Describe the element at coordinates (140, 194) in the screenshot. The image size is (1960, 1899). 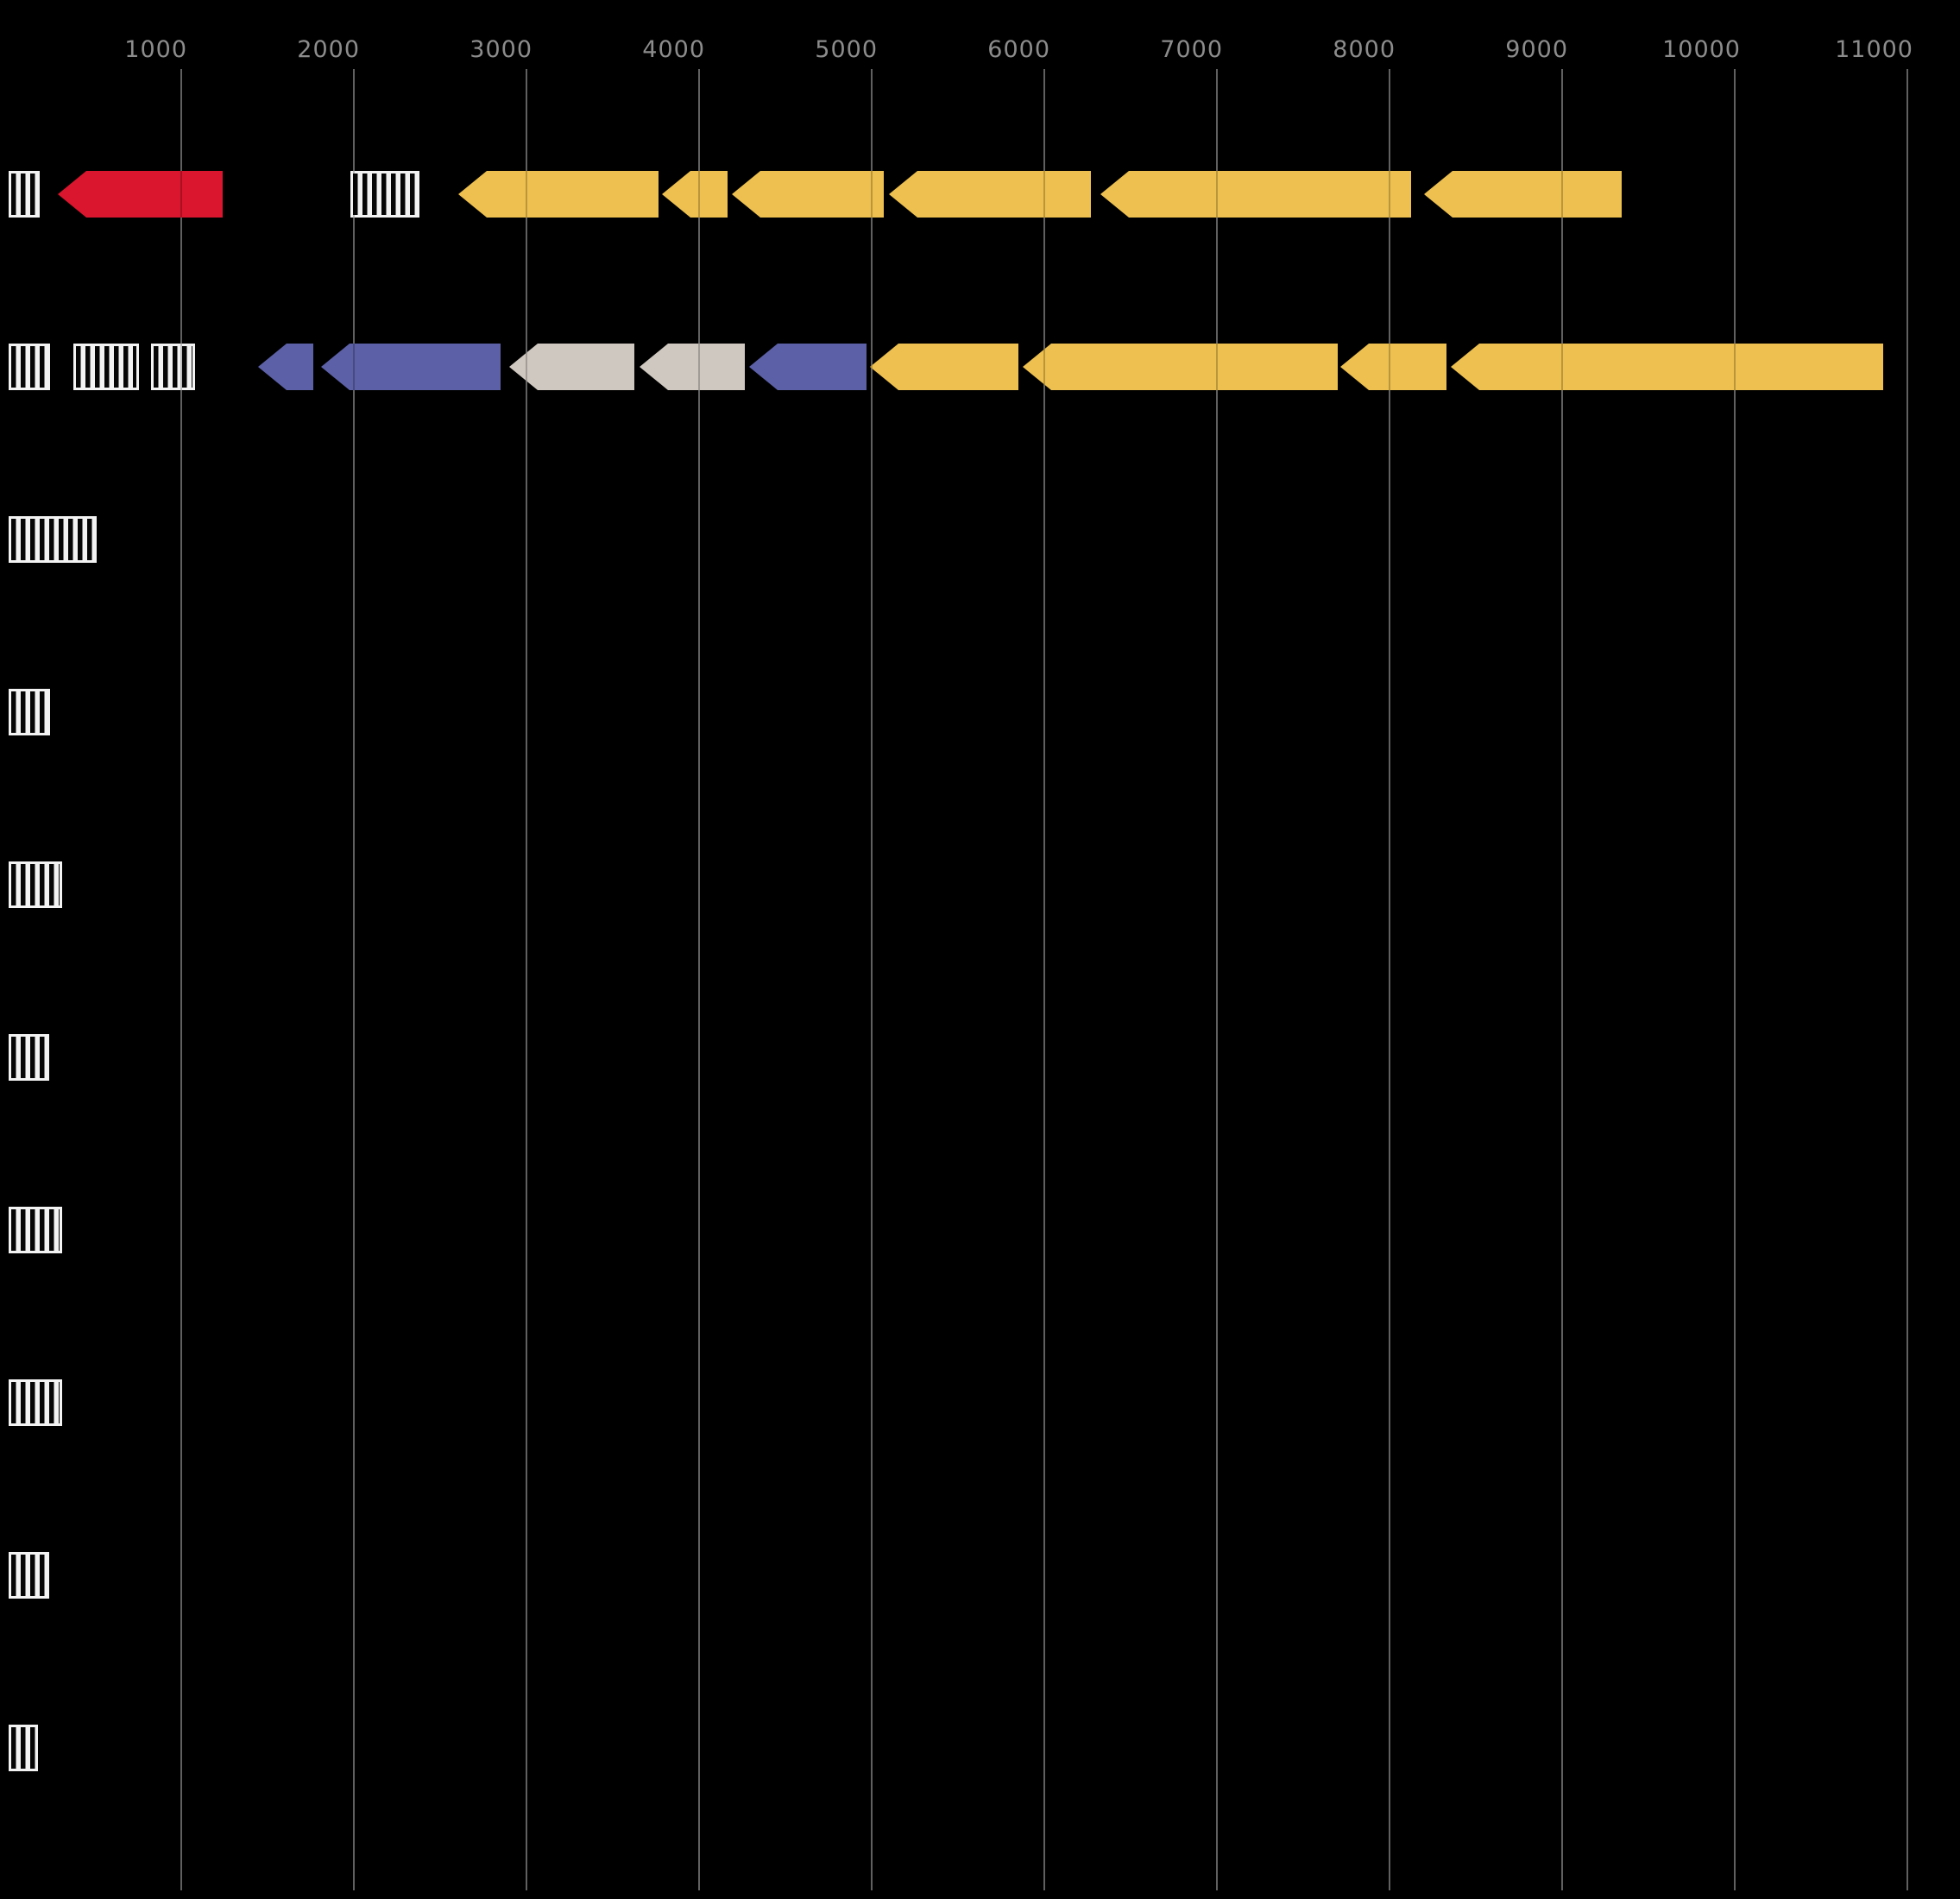
I see `gene-arrow-red` at that location.